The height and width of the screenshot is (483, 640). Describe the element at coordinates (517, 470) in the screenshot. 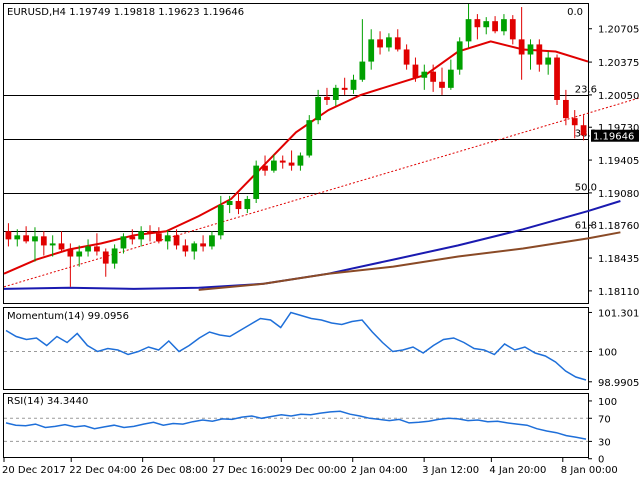

I see `time-tick-label: 4 Jan 20:00` at that location.